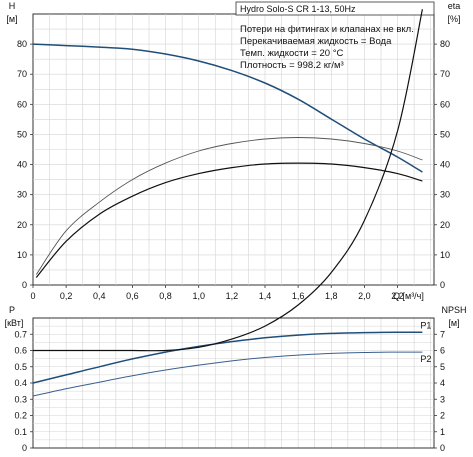 The height and width of the screenshot is (457, 473). Describe the element at coordinates (24, 448) in the screenshot. I see `y-left-tick-label-lower: 0` at that location.